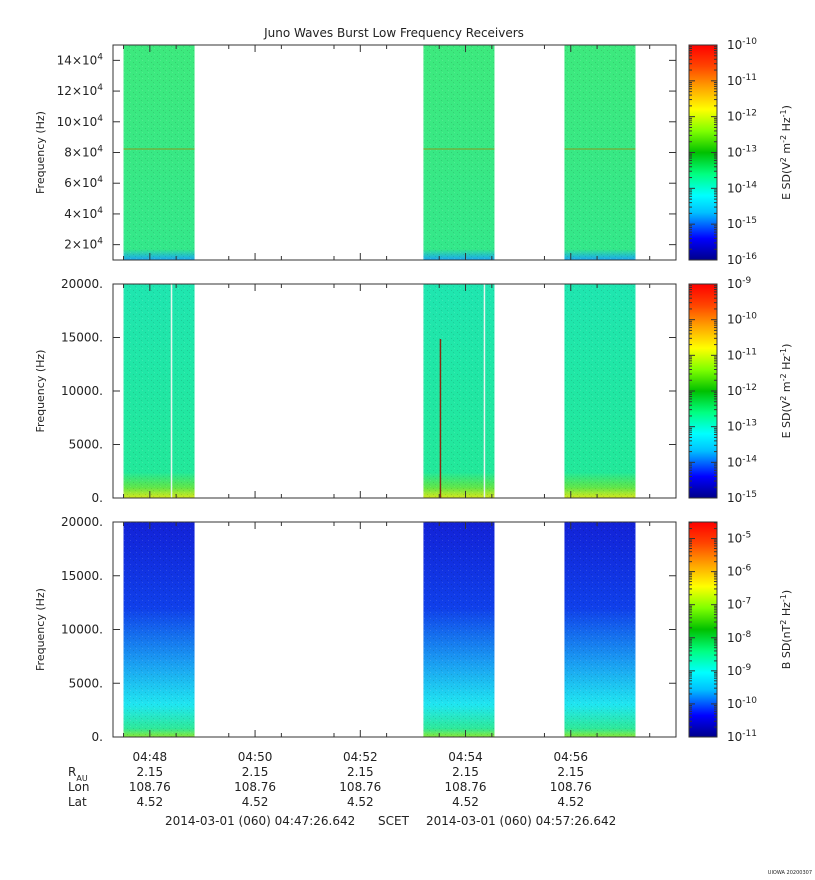  Describe the element at coordinates (570, 757) in the screenshot. I see `time-tick-label: 04:56` at that location.